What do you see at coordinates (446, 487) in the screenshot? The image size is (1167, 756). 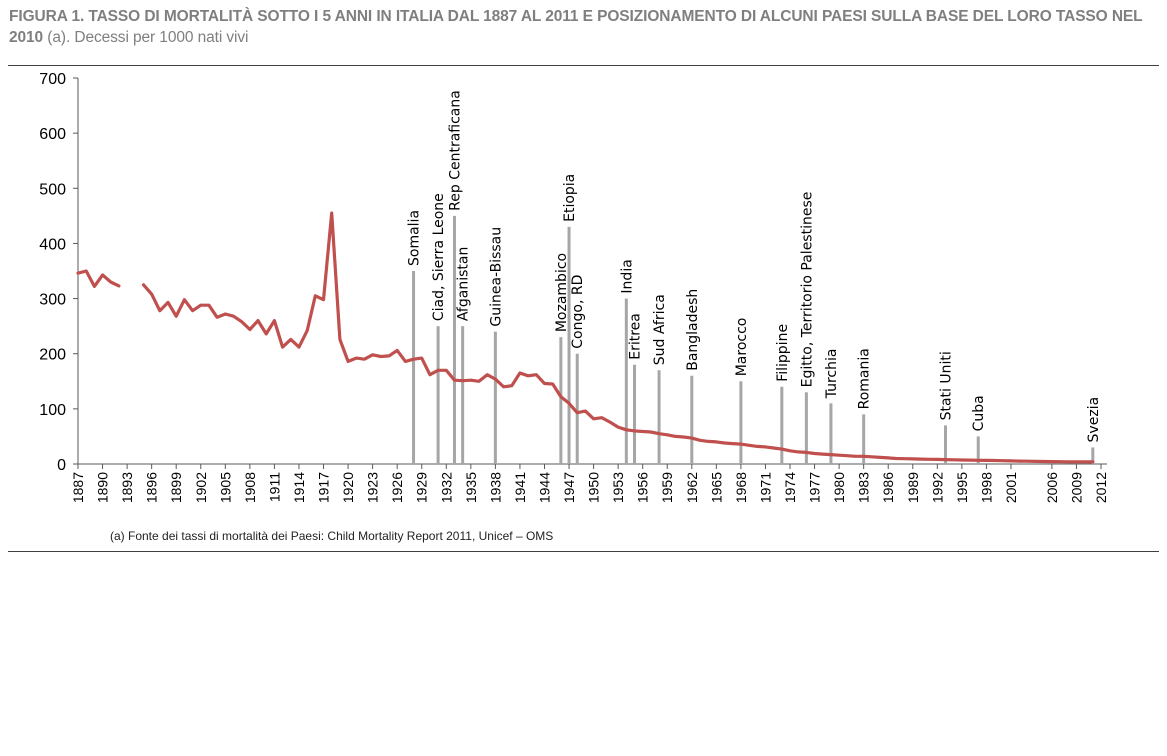 I see `x-tick-label: 1932` at bounding box center [446, 487].